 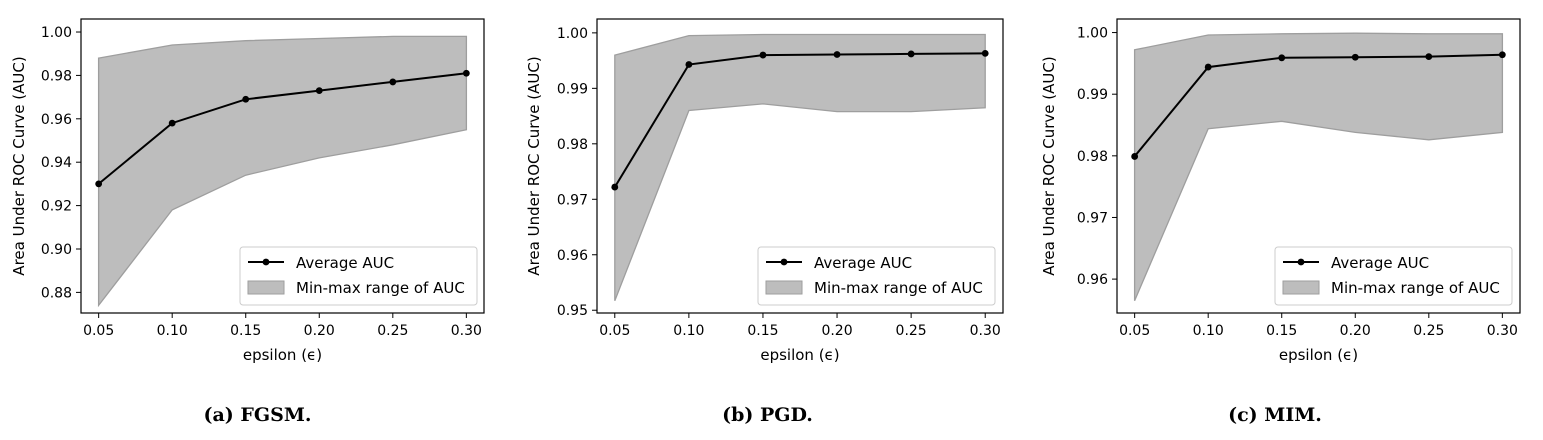 I want to click on x-tick-label-fgsm-0: 0.05, so click(x=98, y=331).